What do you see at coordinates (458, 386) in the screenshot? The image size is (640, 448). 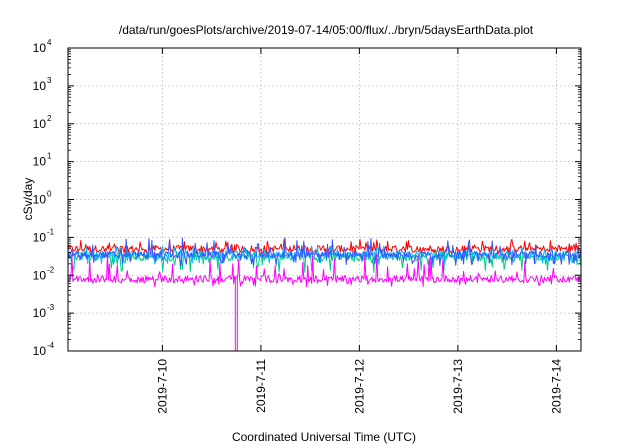 I see `x-tick-label: 2019-7-13` at bounding box center [458, 386].